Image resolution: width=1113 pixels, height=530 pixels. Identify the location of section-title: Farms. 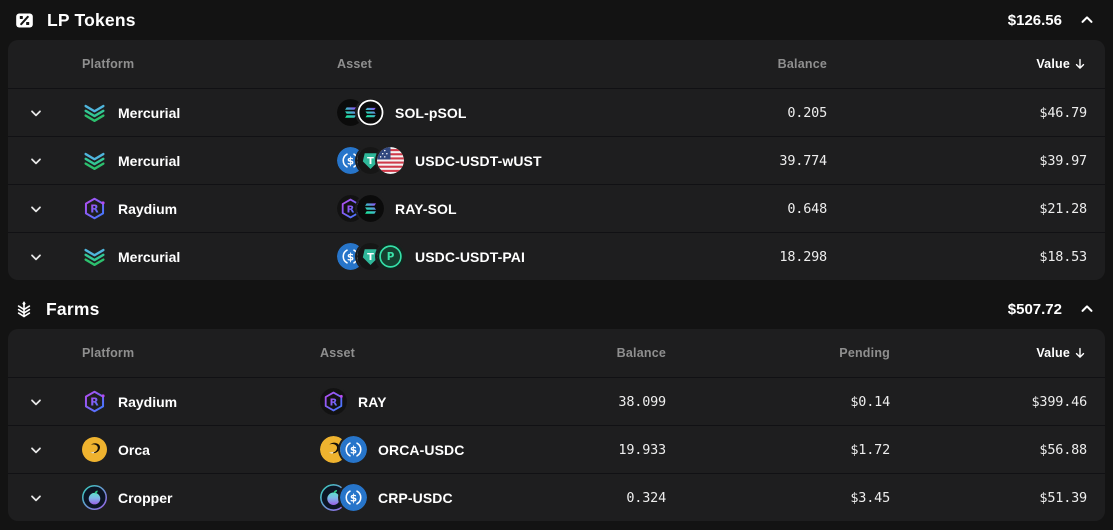
(73, 308).